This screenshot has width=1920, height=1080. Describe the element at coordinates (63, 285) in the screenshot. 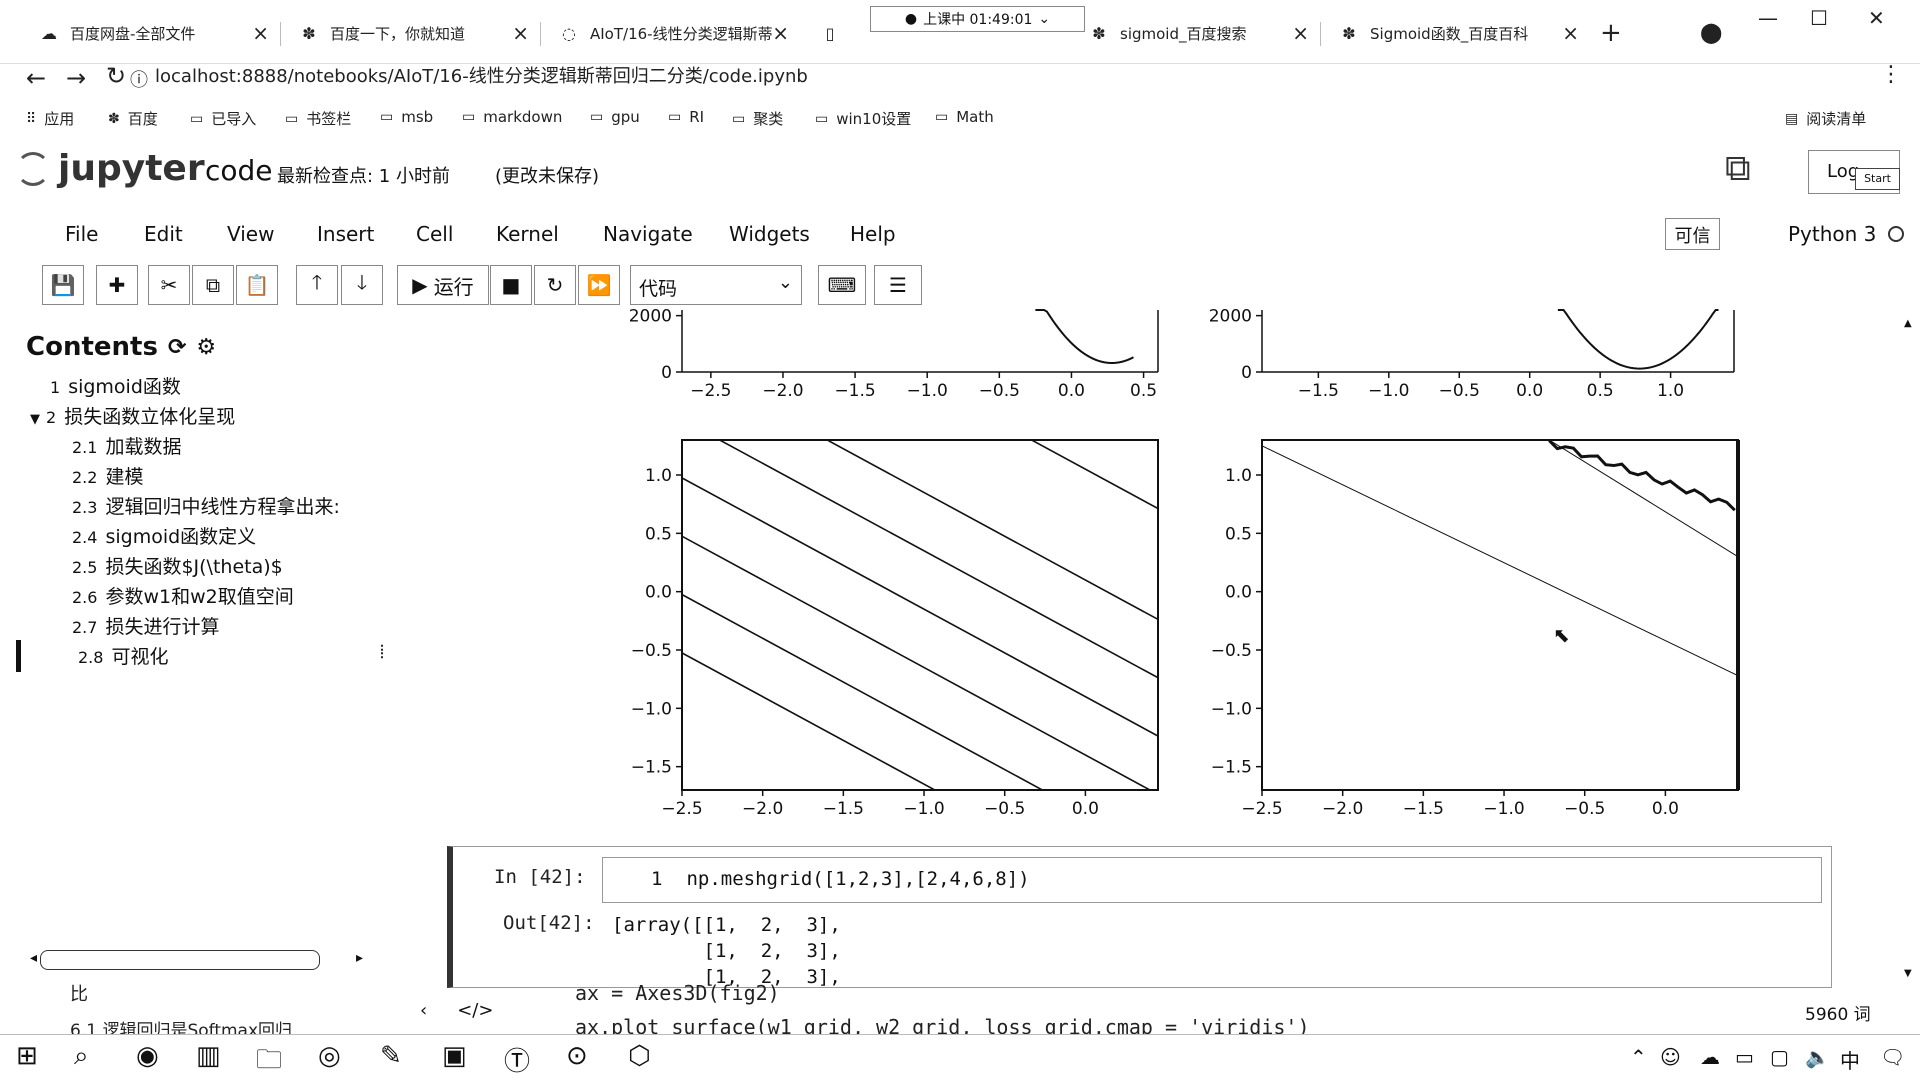

I see `save-button: 💾` at that location.